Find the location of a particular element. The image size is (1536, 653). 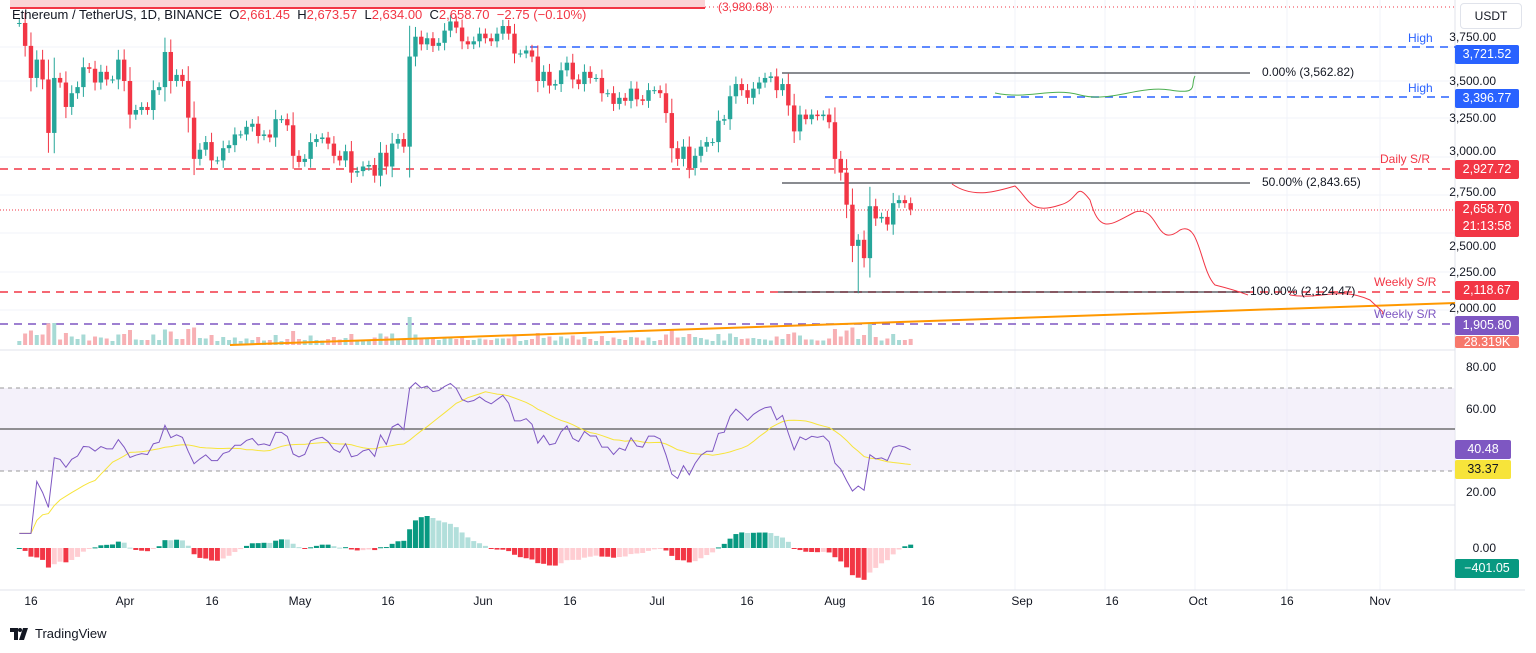

price-tick: 3,500.00 is located at coordinates (1472, 81).